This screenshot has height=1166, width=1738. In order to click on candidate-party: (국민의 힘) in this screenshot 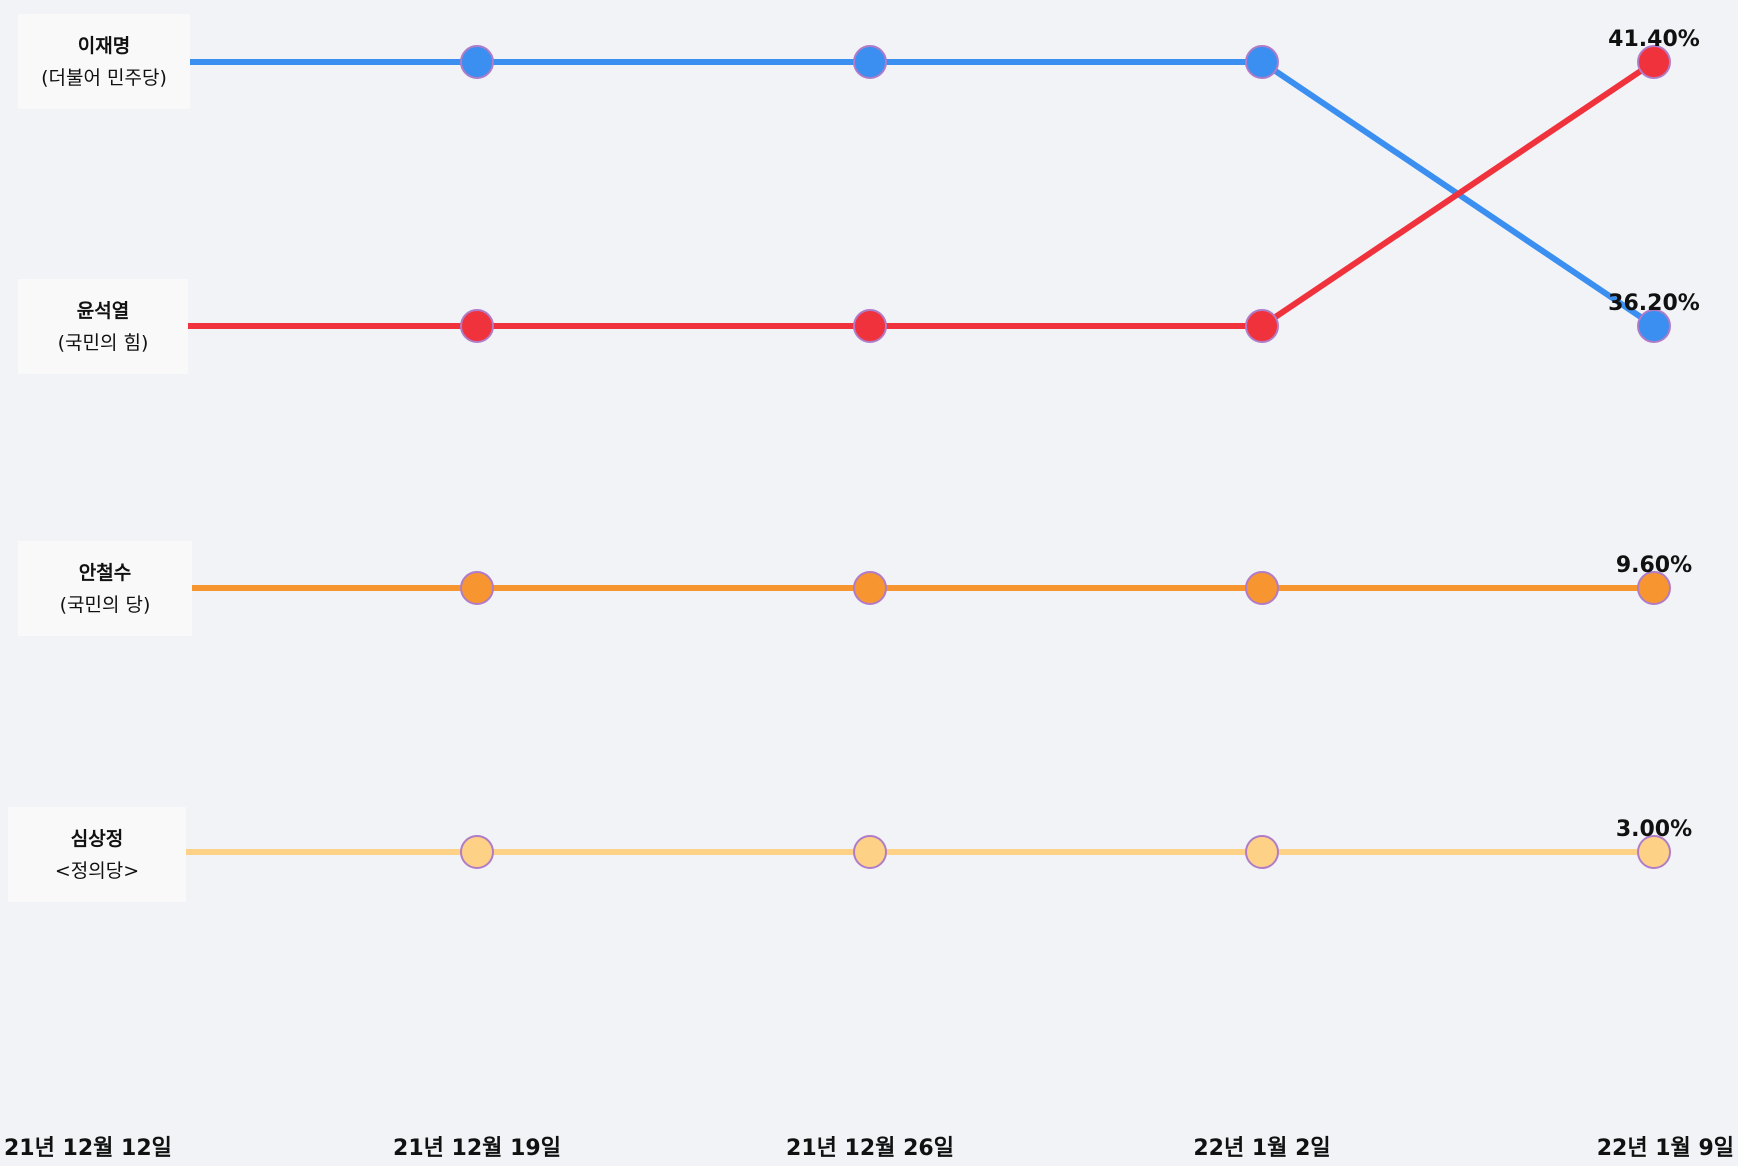, I will do `click(103, 343)`.